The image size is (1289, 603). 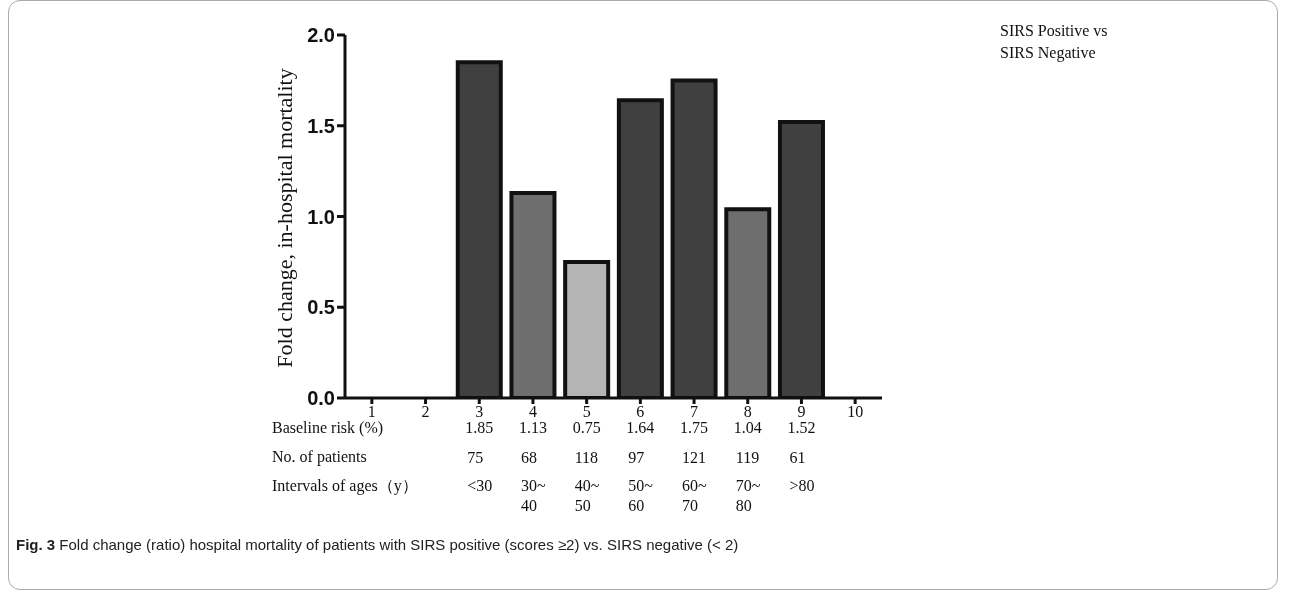 I want to click on text: >80, so click(x=802, y=486).